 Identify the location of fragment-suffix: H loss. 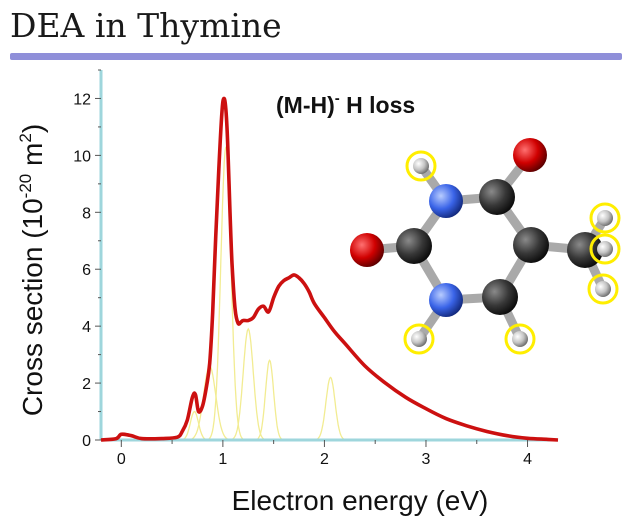
(377, 105).